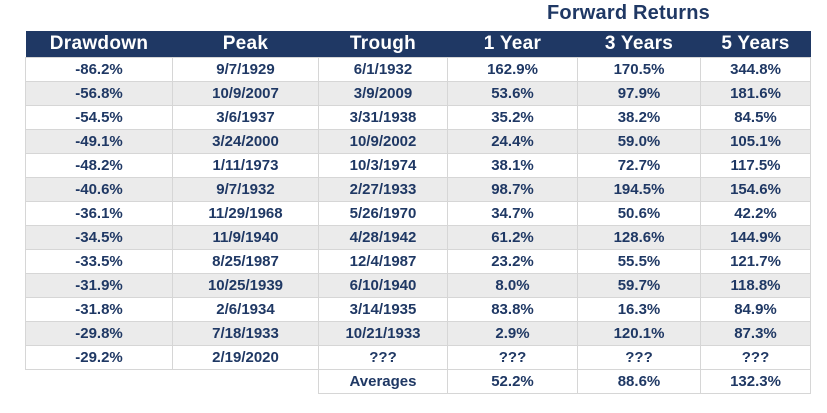 The image size is (827, 413). Describe the element at coordinates (512, 44) in the screenshot. I see `column-header-1-year: 1 Year` at that location.